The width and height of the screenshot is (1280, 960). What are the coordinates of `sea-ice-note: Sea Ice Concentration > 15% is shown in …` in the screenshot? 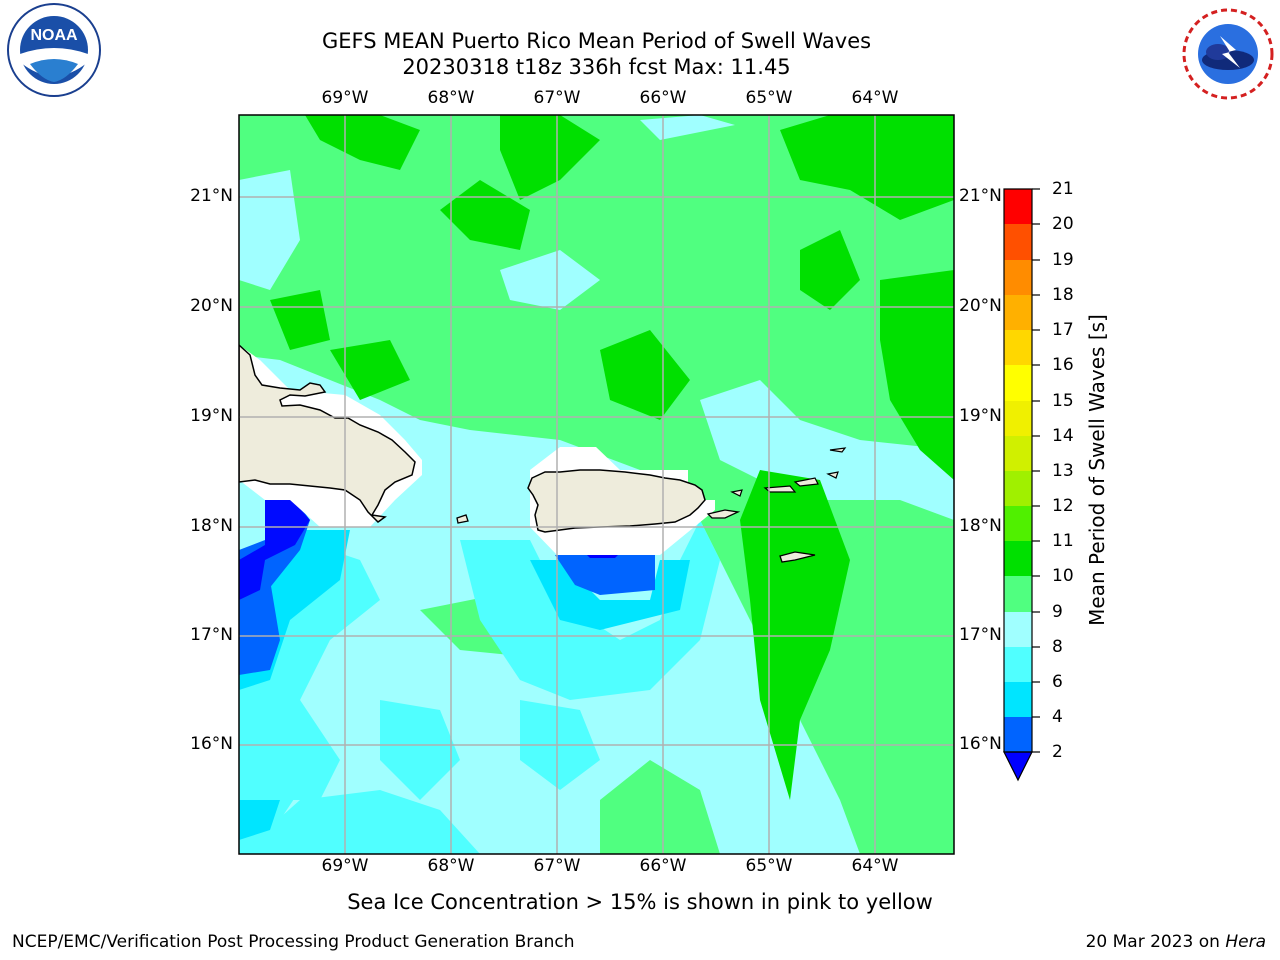 It's located at (640, 902).